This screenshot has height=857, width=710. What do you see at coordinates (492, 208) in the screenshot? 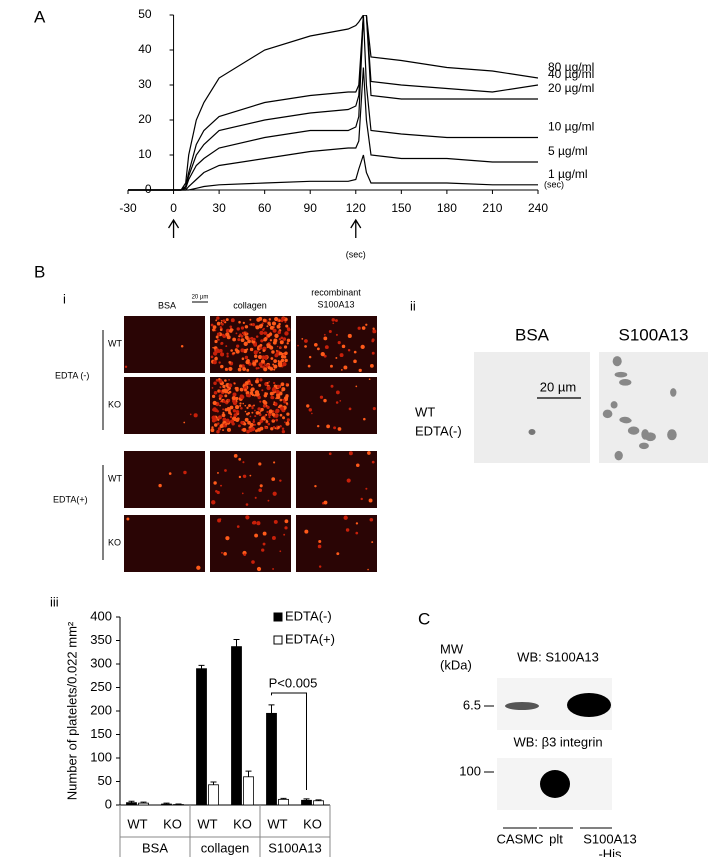
I see `x-tick-label: 210` at bounding box center [492, 208].